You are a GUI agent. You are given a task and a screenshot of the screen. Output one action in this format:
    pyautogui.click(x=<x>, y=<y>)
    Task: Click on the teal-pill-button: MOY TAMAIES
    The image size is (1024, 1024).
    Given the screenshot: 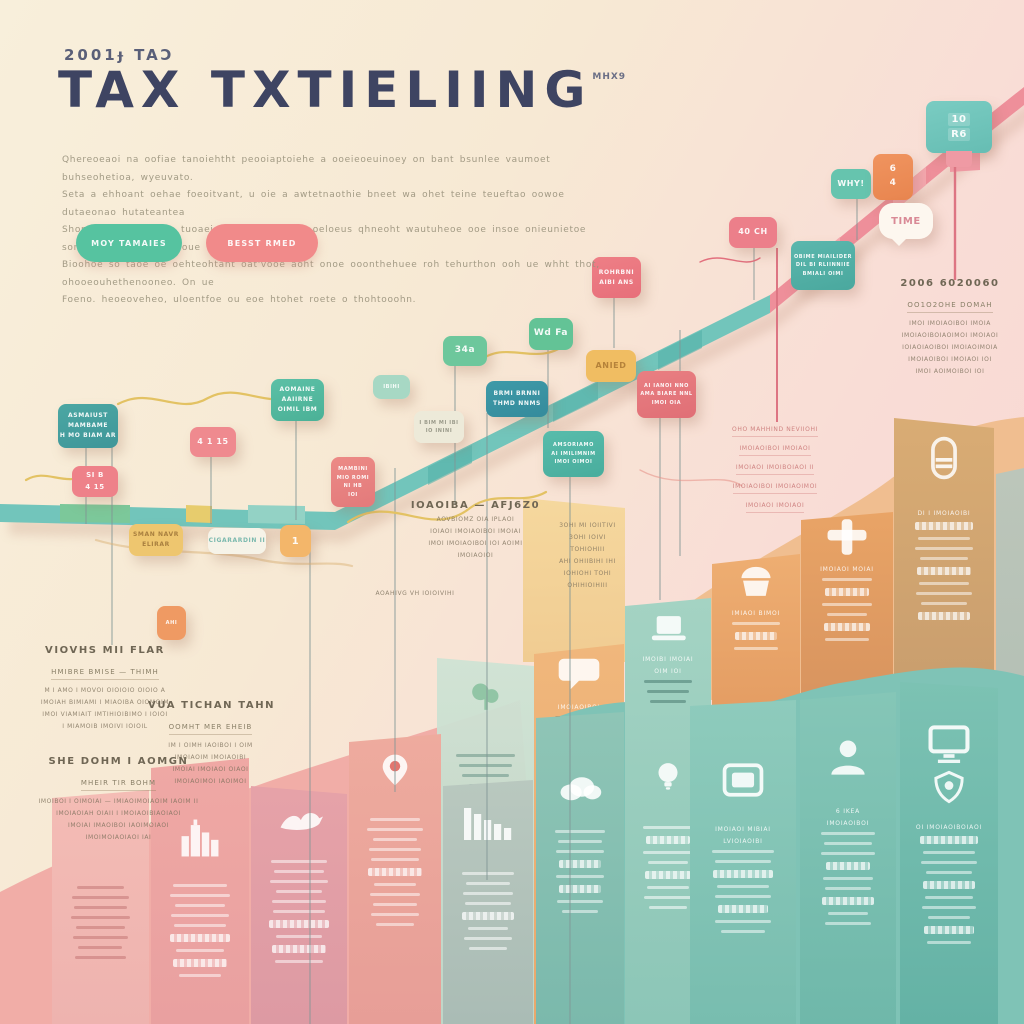 What is the action you would take?
    pyautogui.click(x=129, y=243)
    